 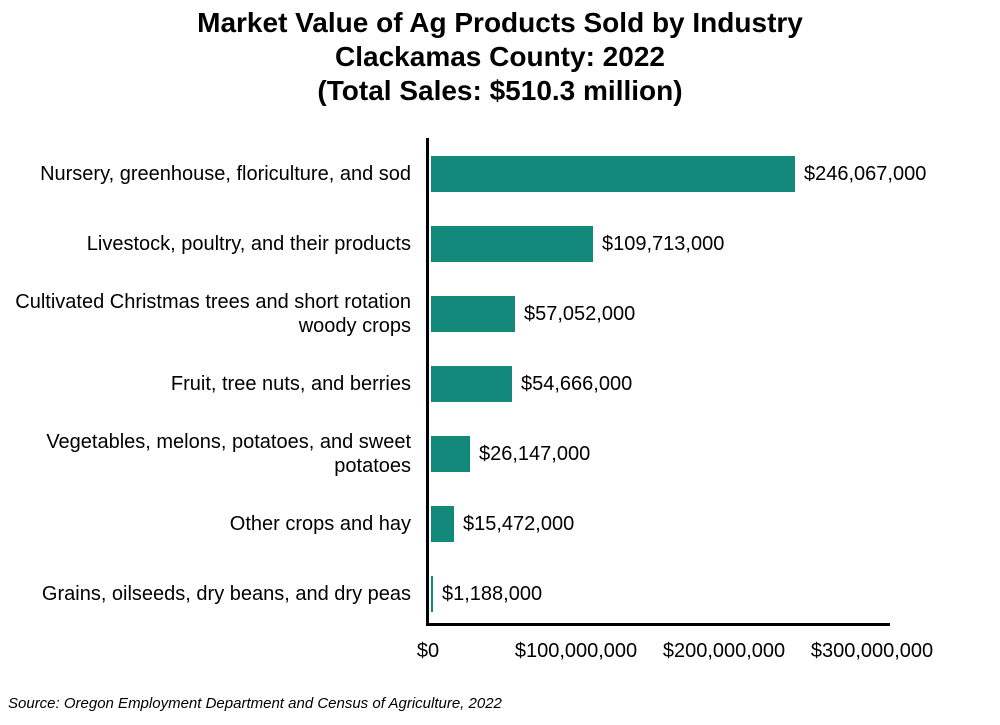 I want to click on x-tick-label: $300,000,000, so click(x=872, y=651).